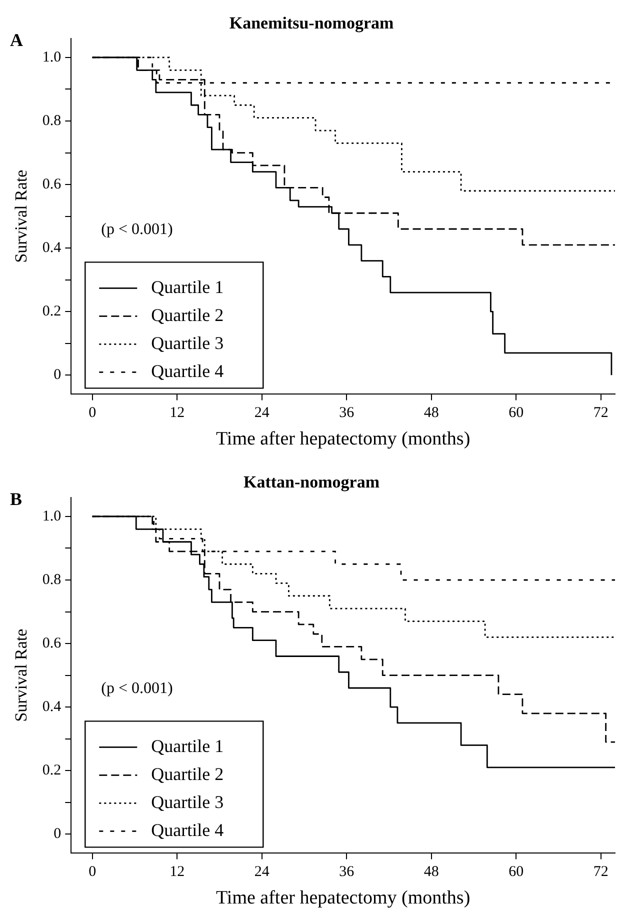 Image resolution: width=621 pixels, height=918 pixels. I want to click on text: A, so click(16, 40).